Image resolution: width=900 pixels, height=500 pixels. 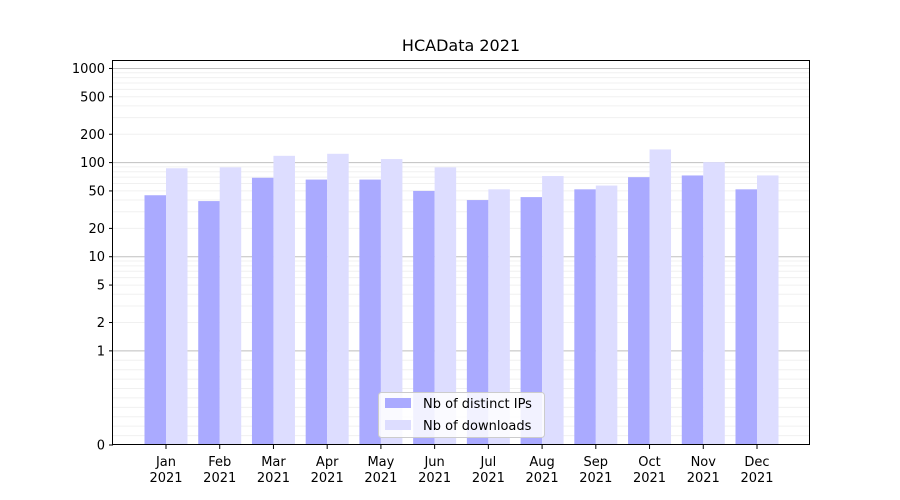 What do you see at coordinates (273, 462) in the screenshot?
I see `x-tick-label-month: Mar` at bounding box center [273, 462].